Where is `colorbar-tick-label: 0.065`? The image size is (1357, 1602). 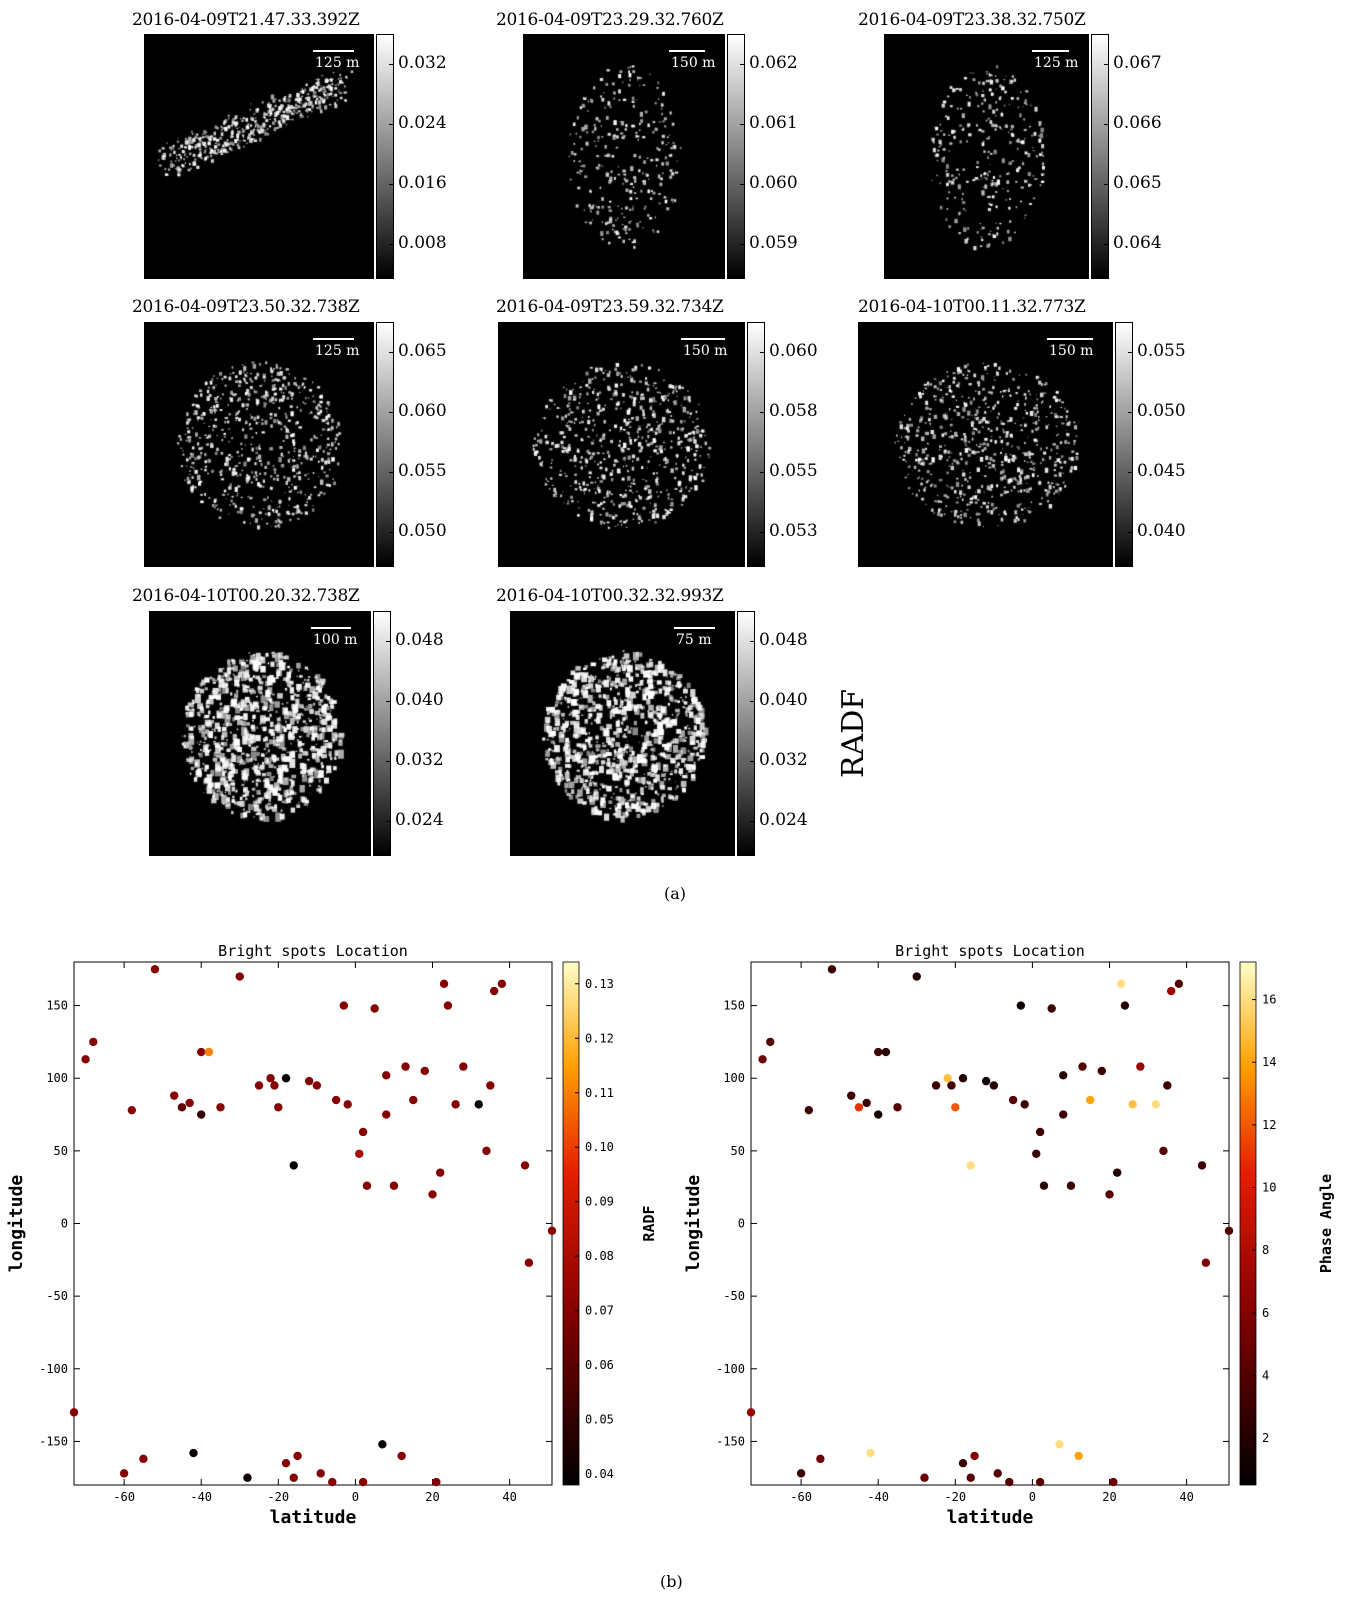 colorbar-tick-label: 0.065 is located at coordinates (1137, 183).